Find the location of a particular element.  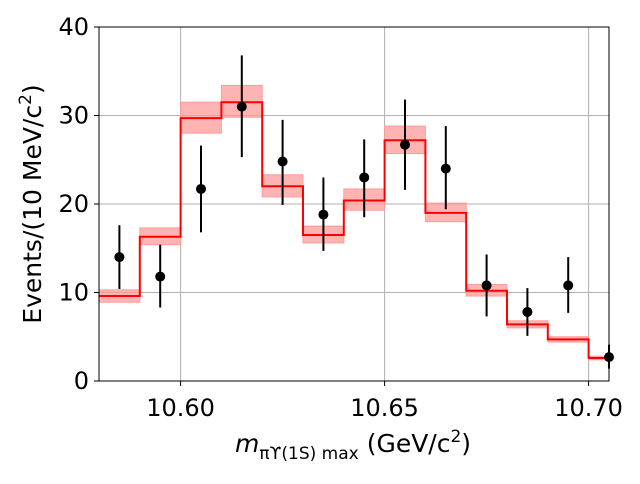

x-tick-label: 10.70 is located at coordinates (588, 408).